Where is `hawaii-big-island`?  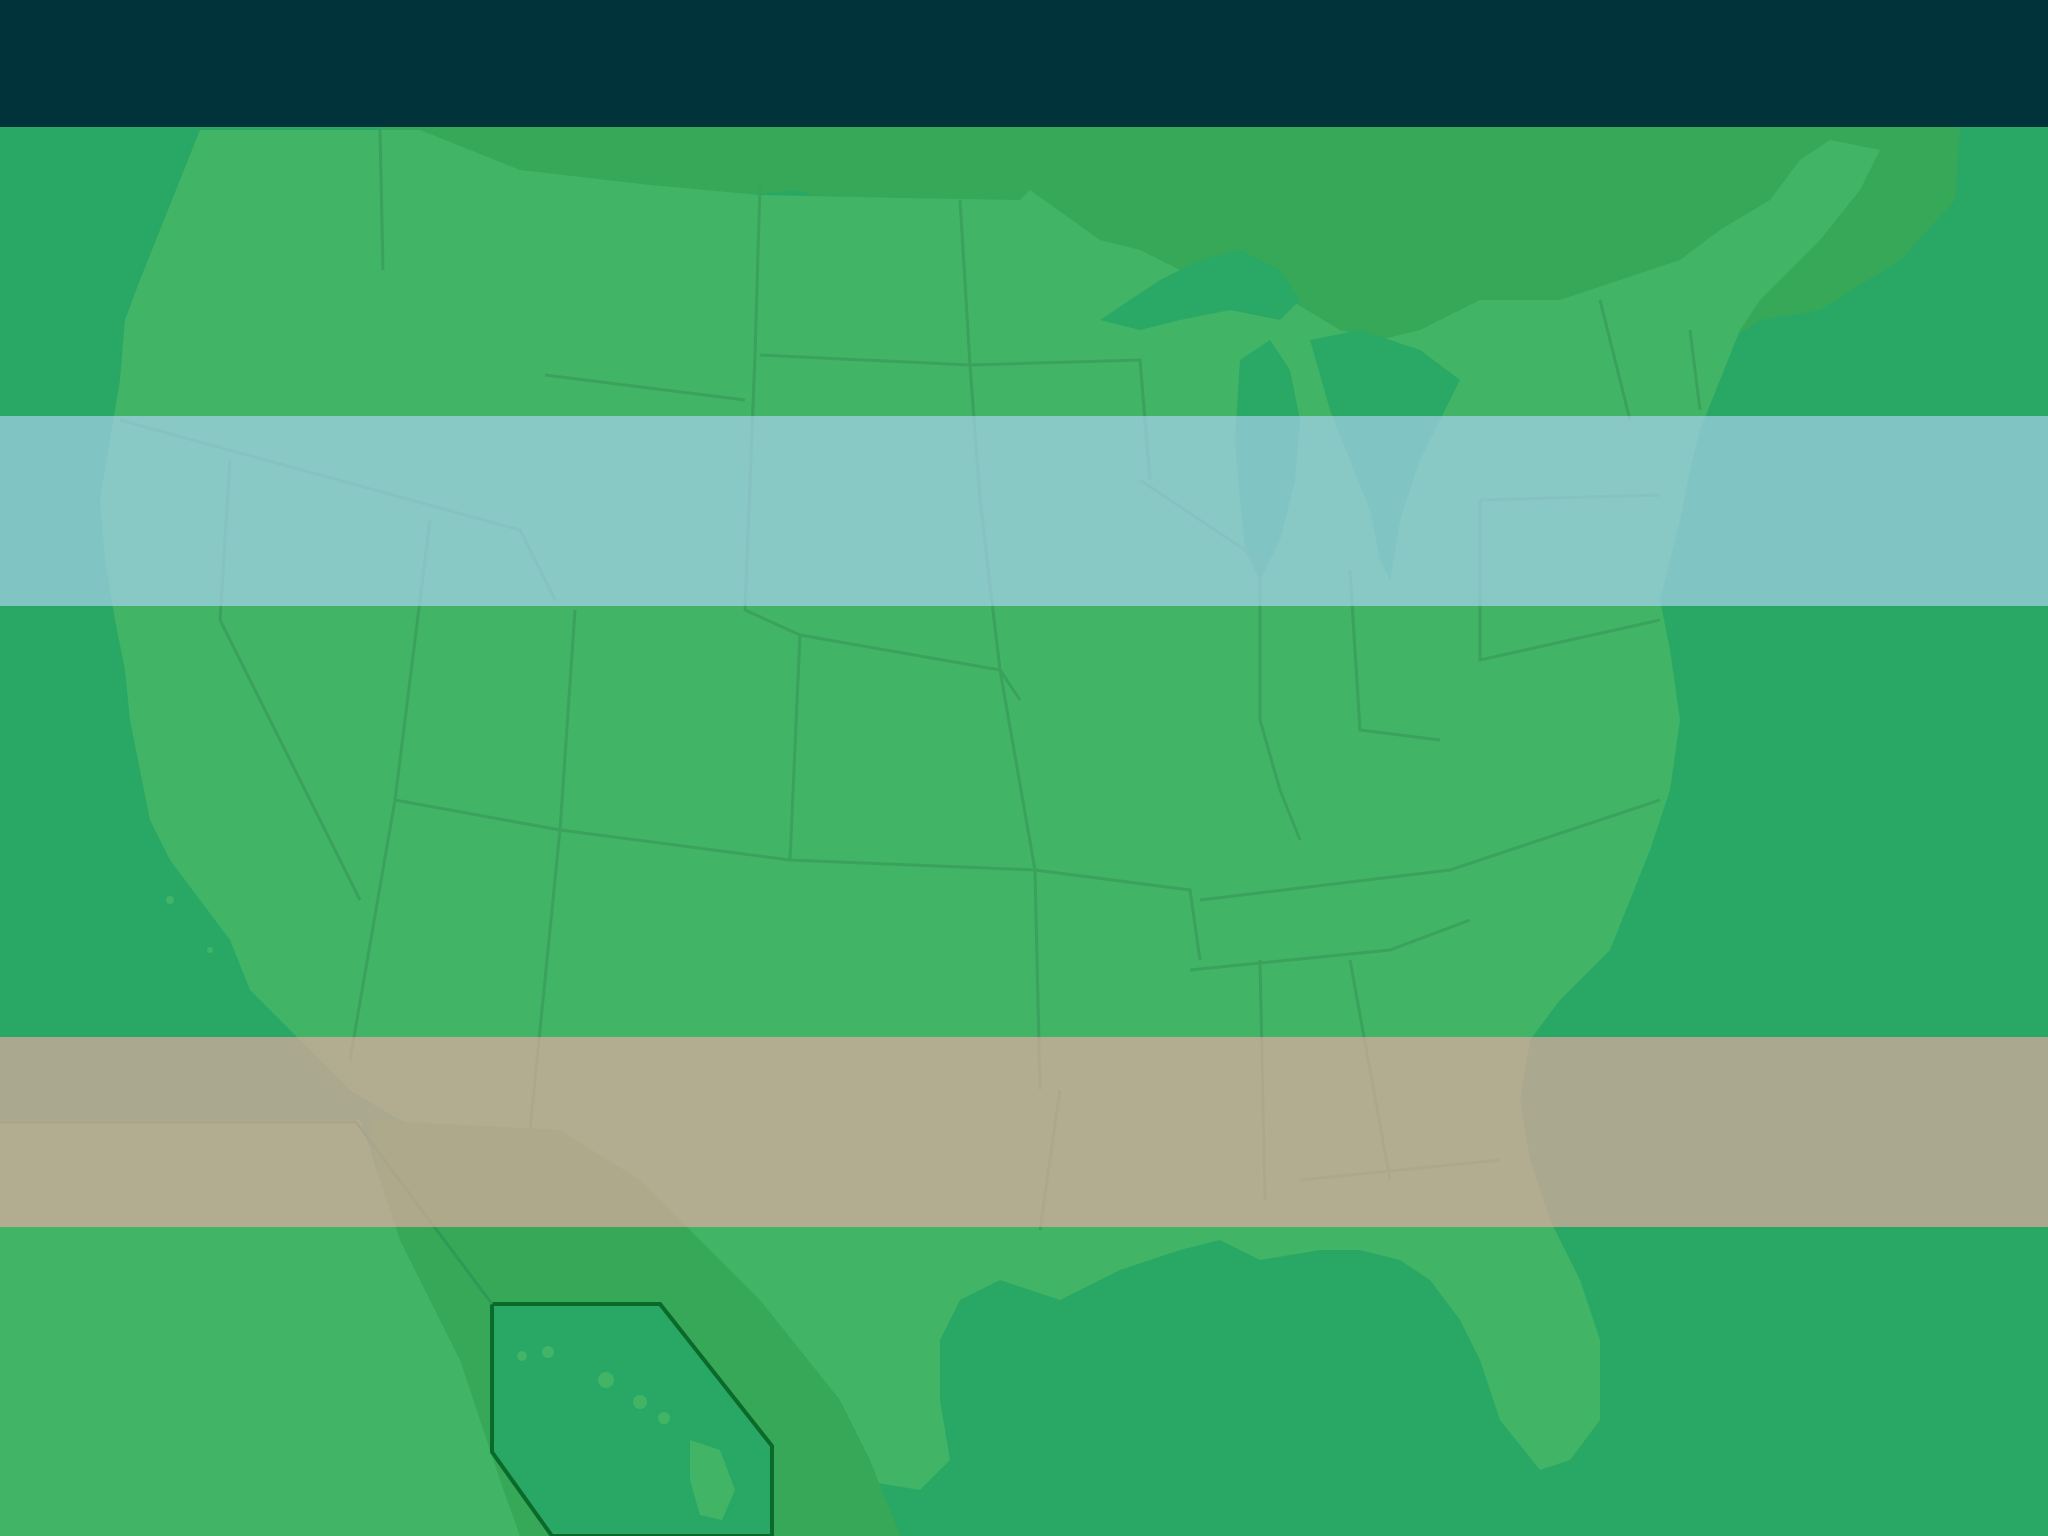
hawaii-big-island is located at coordinates (712, 1480).